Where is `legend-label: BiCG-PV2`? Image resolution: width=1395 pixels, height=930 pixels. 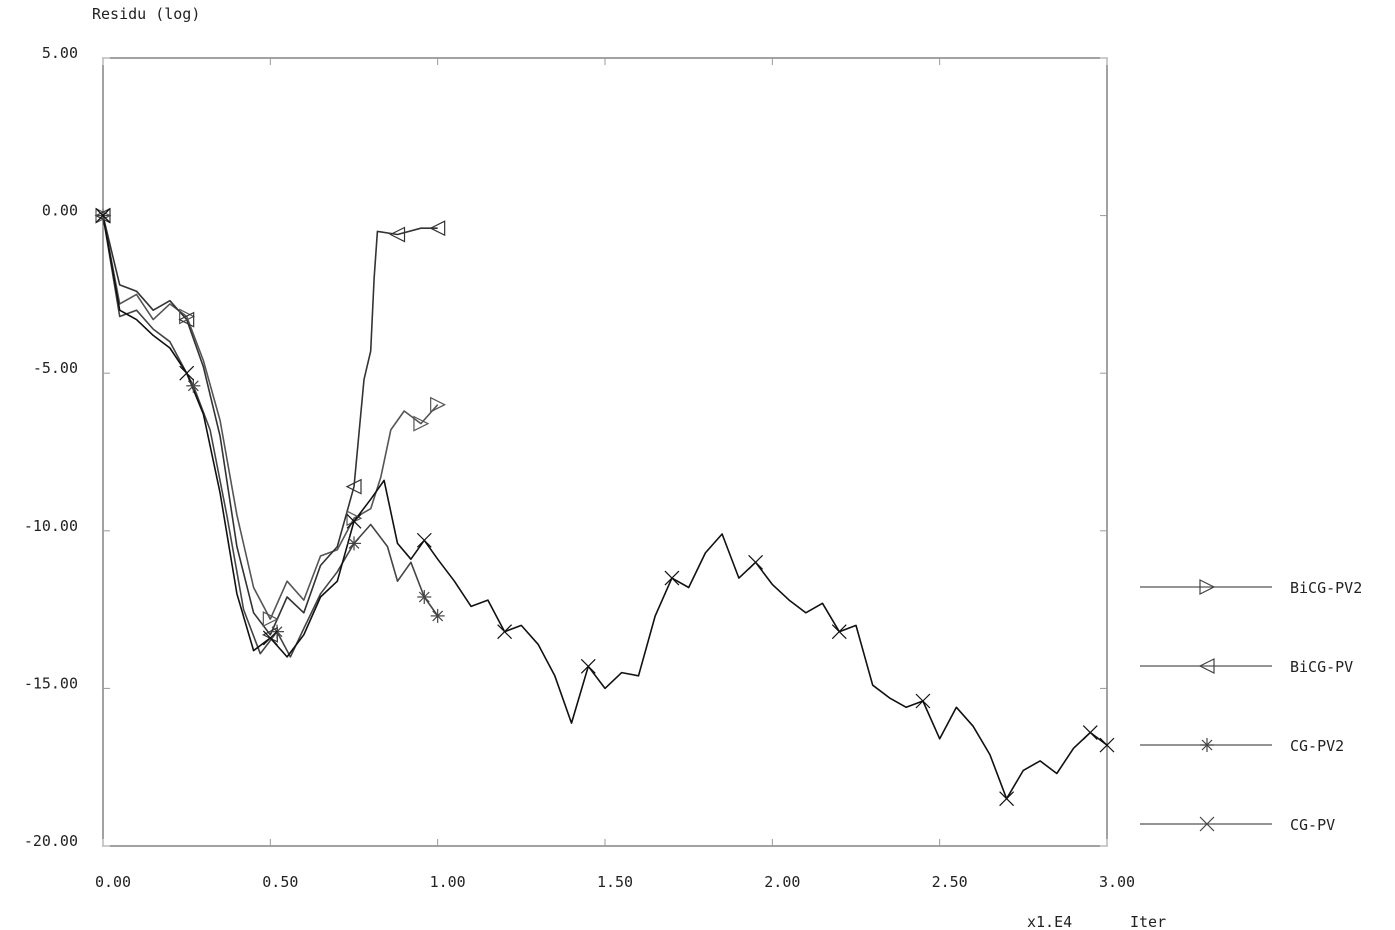 legend-label: BiCG-PV2 is located at coordinates (1326, 588).